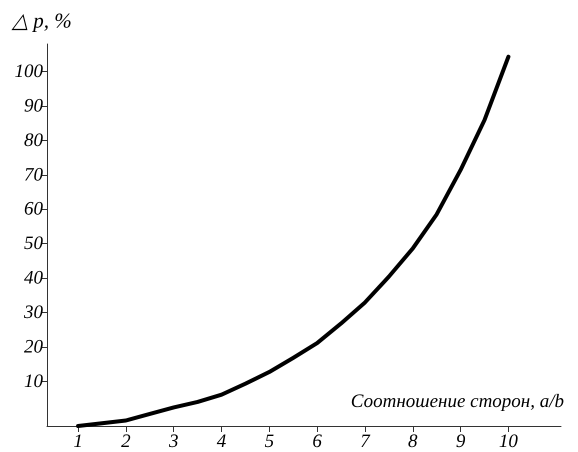 The height and width of the screenshot is (452, 578). Describe the element at coordinates (34, 175) in the screenshot. I see `y-tick-label: 70` at that location.